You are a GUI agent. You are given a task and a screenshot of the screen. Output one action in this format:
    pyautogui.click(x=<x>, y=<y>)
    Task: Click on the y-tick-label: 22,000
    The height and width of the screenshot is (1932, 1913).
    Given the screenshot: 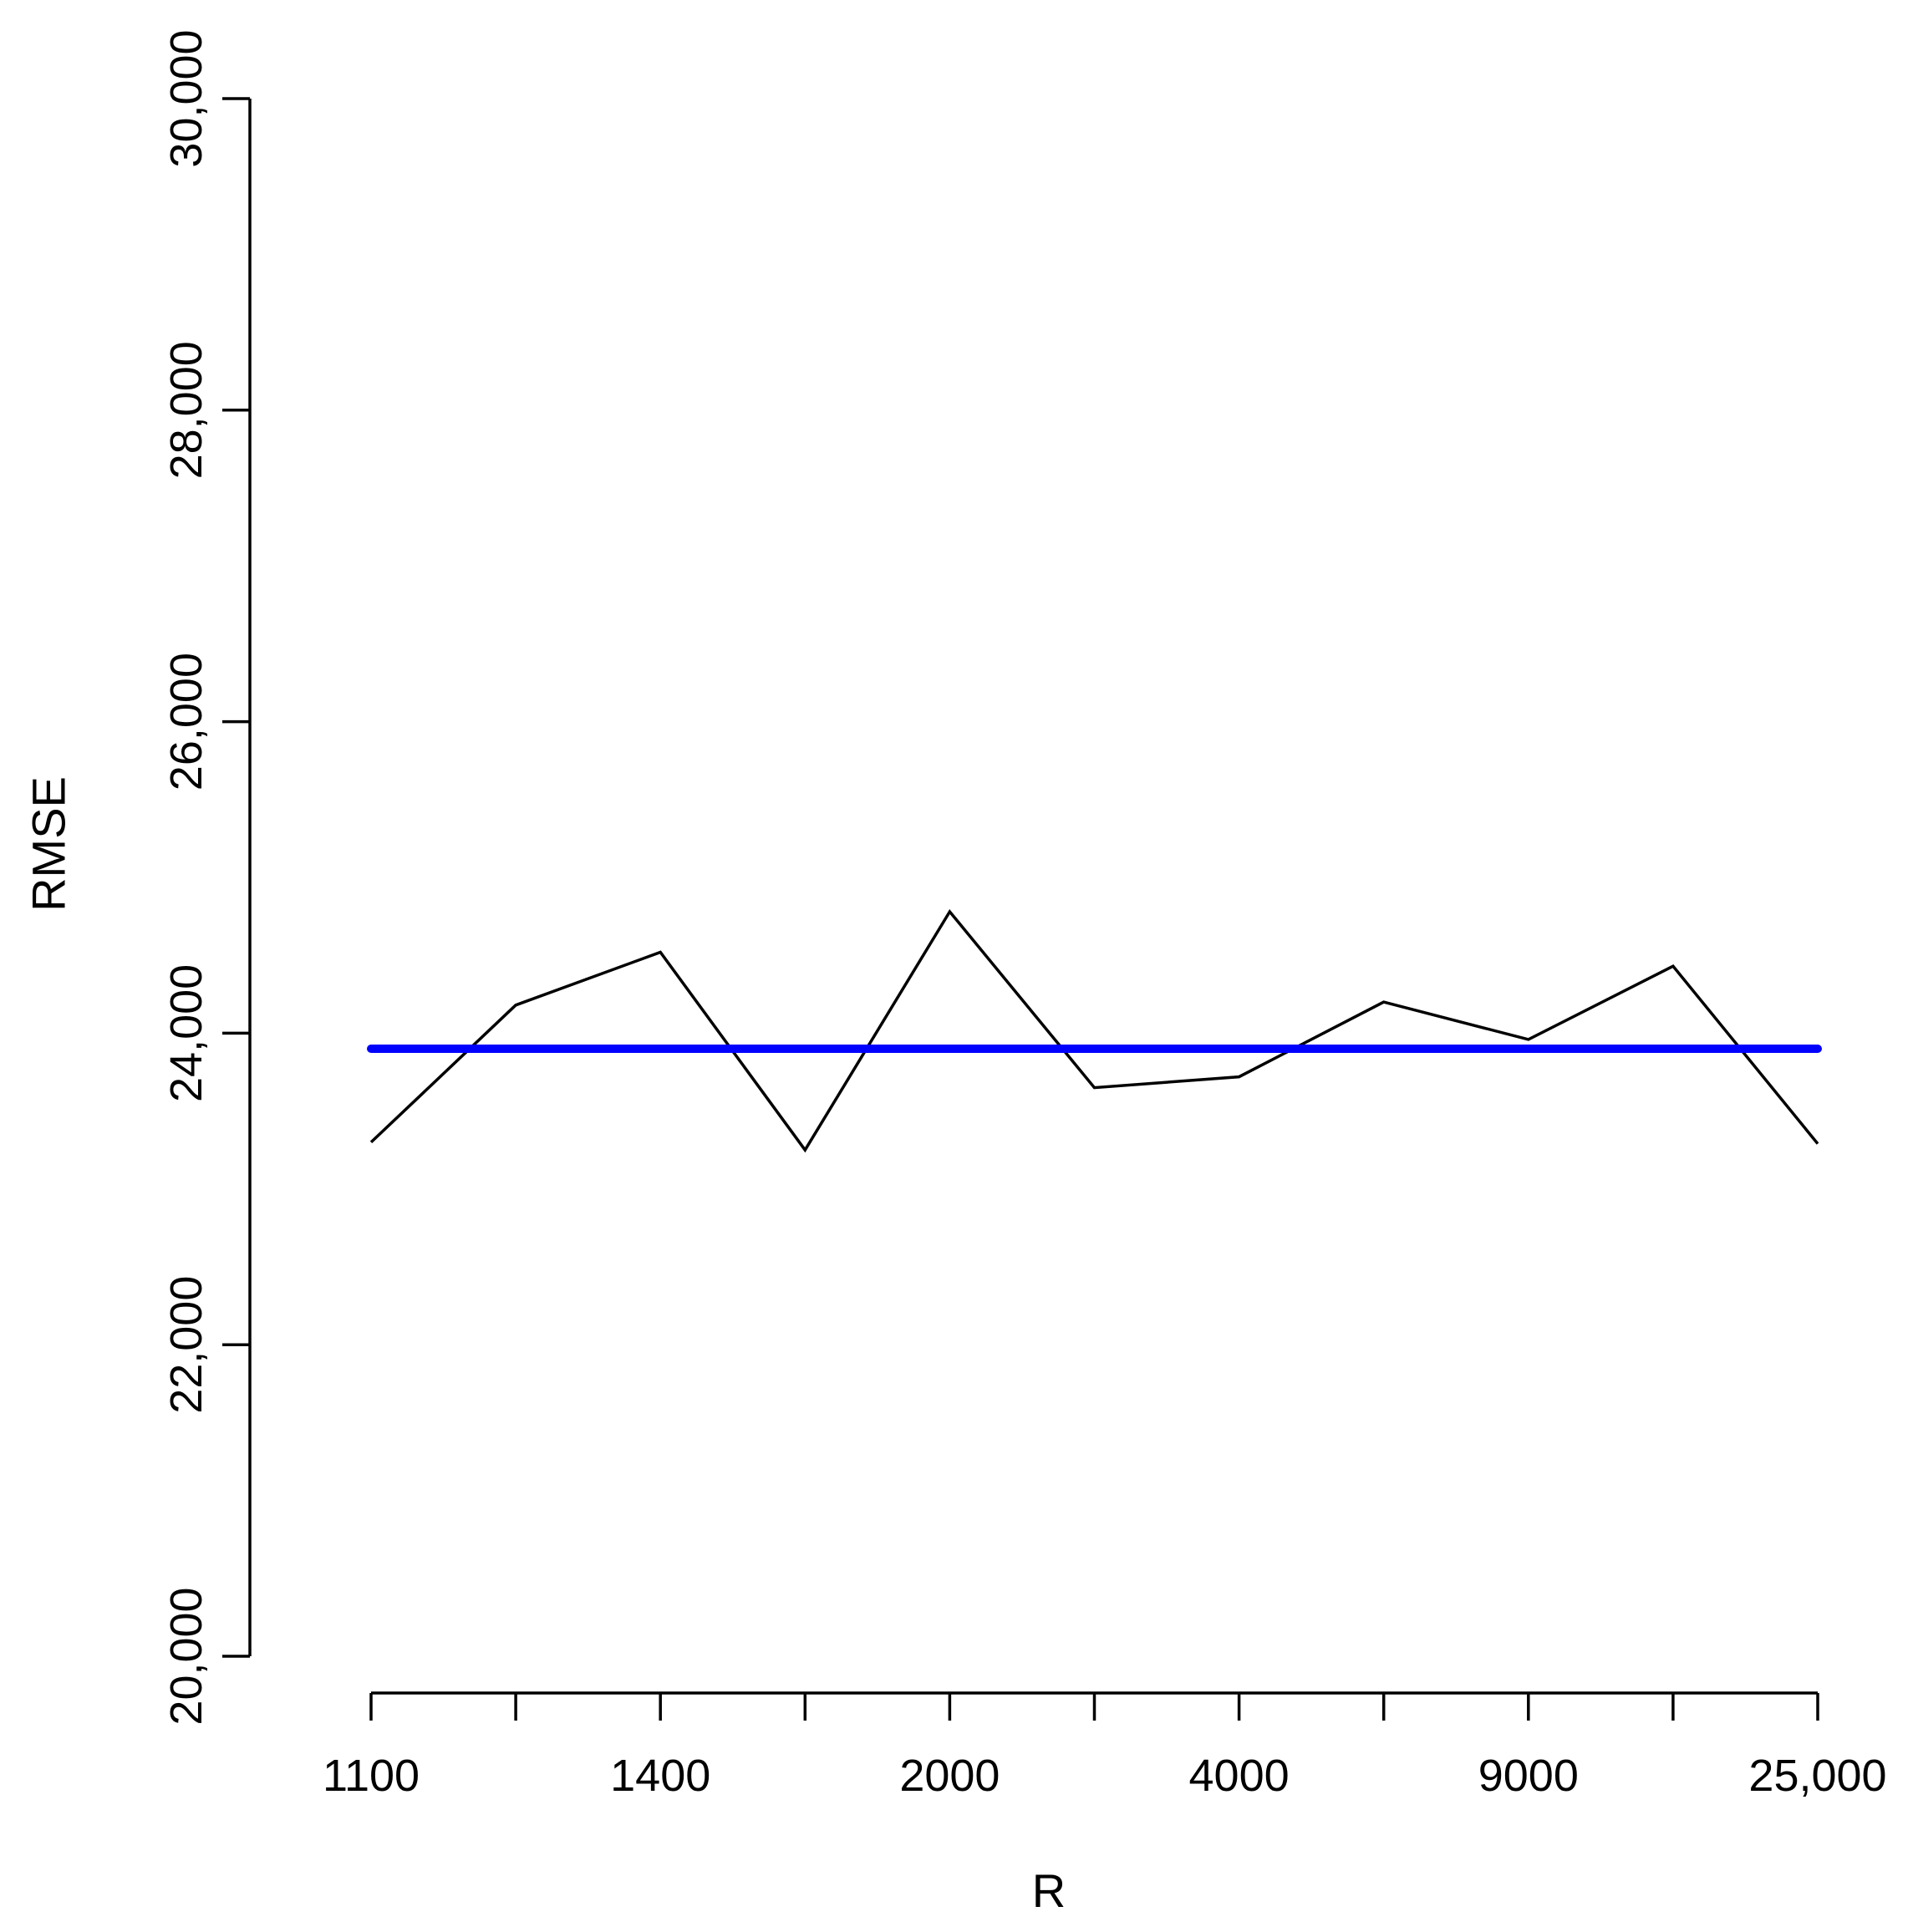 What is the action you would take?
    pyautogui.click(x=186, y=1345)
    